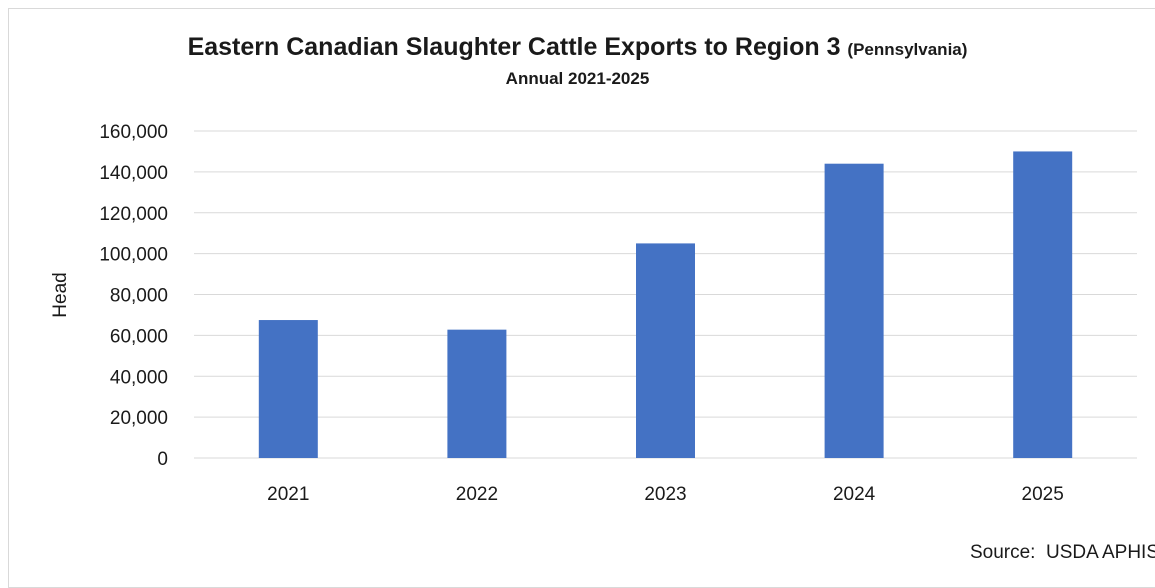 The width and height of the screenshot is (1155, 588). I want to click on x-tick-label: 2023, so click(665, 494).